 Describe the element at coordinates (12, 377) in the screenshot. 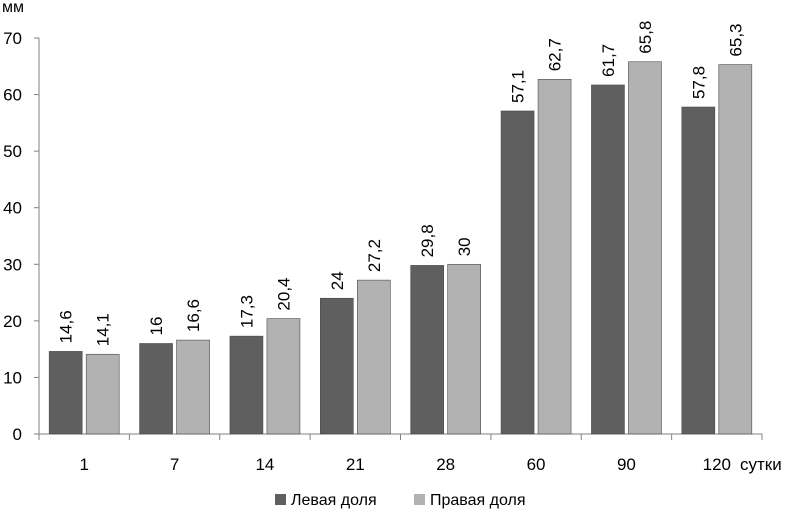

I see `y-tick-label: 10` at that location.